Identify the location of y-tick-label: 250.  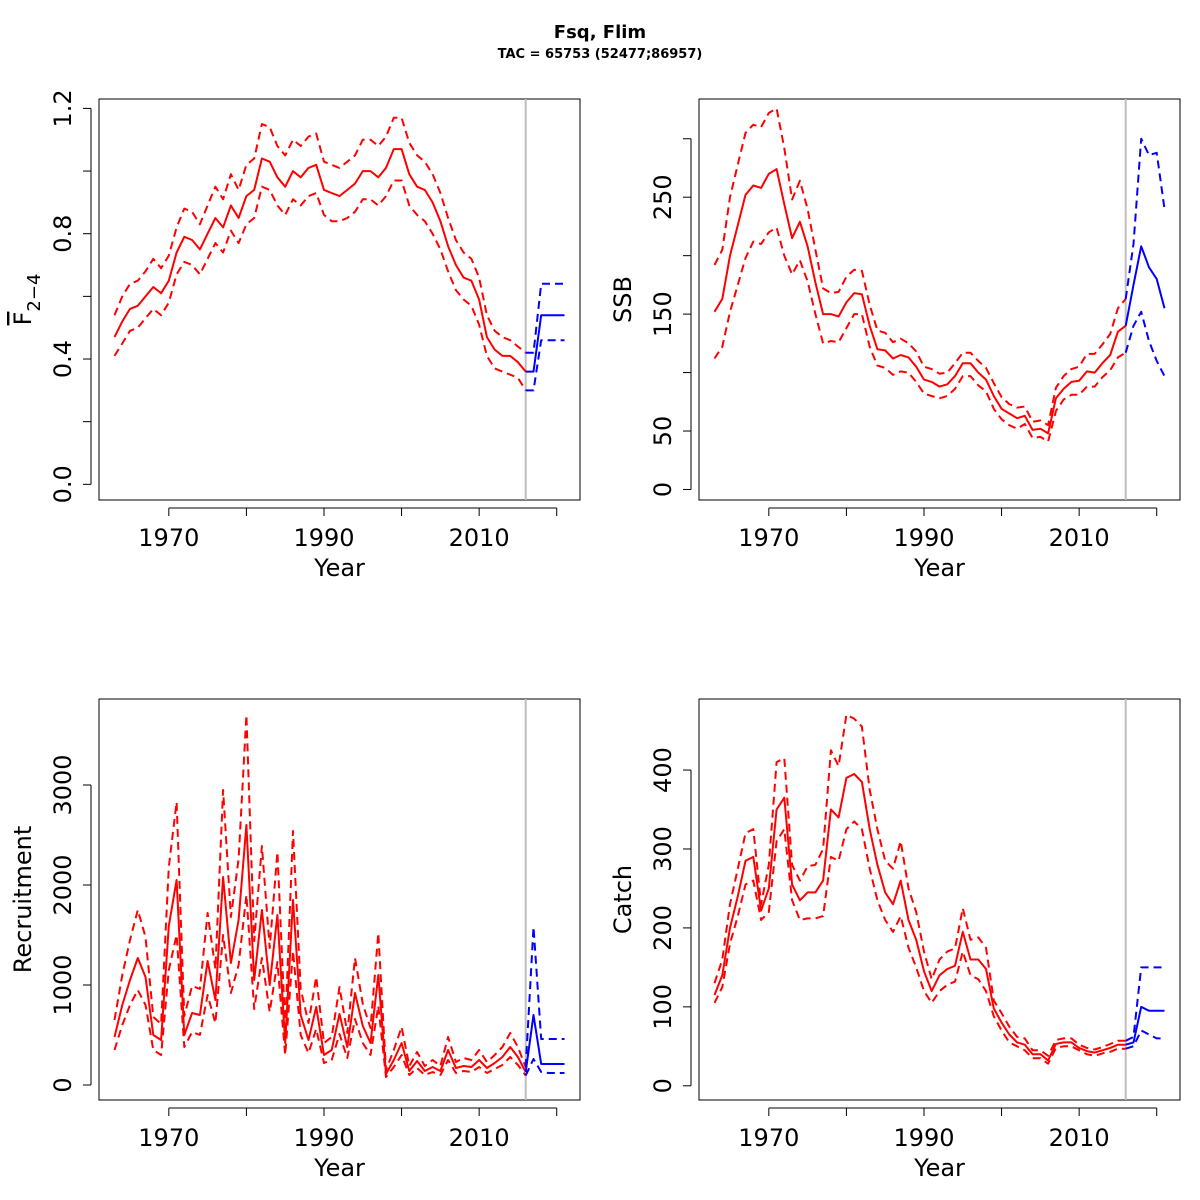
(663, 197).